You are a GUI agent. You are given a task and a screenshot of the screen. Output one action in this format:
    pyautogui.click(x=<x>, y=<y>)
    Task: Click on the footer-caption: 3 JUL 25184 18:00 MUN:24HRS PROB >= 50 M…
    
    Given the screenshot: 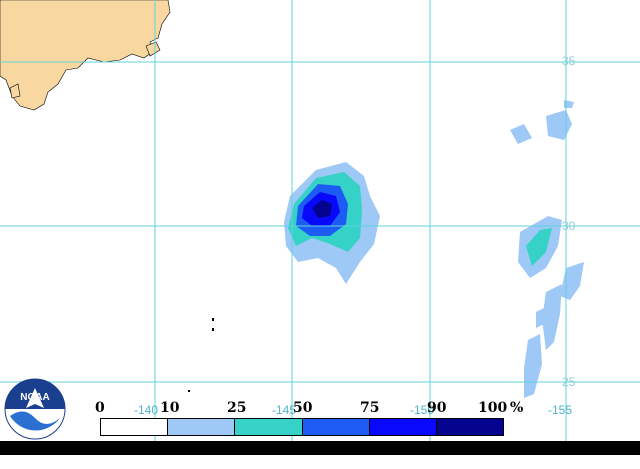 What is the action you would take?
    pyautogui.click(x=278, y=461)
    